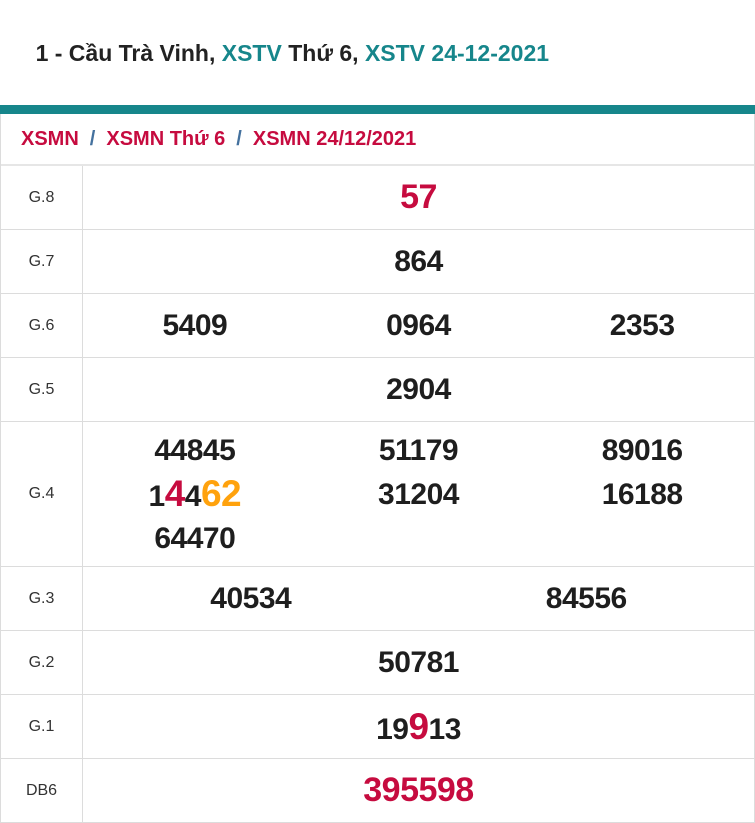 The image size is (755, 823). I want to click on prize-number: 84556, so click(586, 598).